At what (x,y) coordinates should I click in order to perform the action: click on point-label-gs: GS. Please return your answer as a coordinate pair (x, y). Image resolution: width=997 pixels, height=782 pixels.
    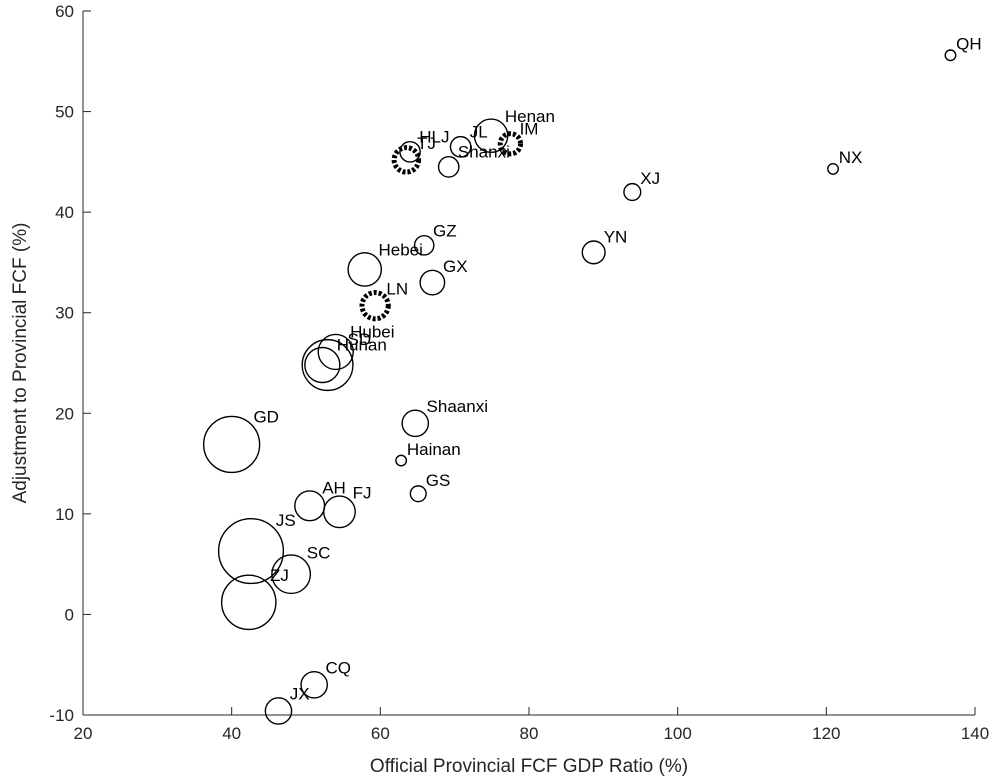
    Looking at the image, I should click on (438, 480).